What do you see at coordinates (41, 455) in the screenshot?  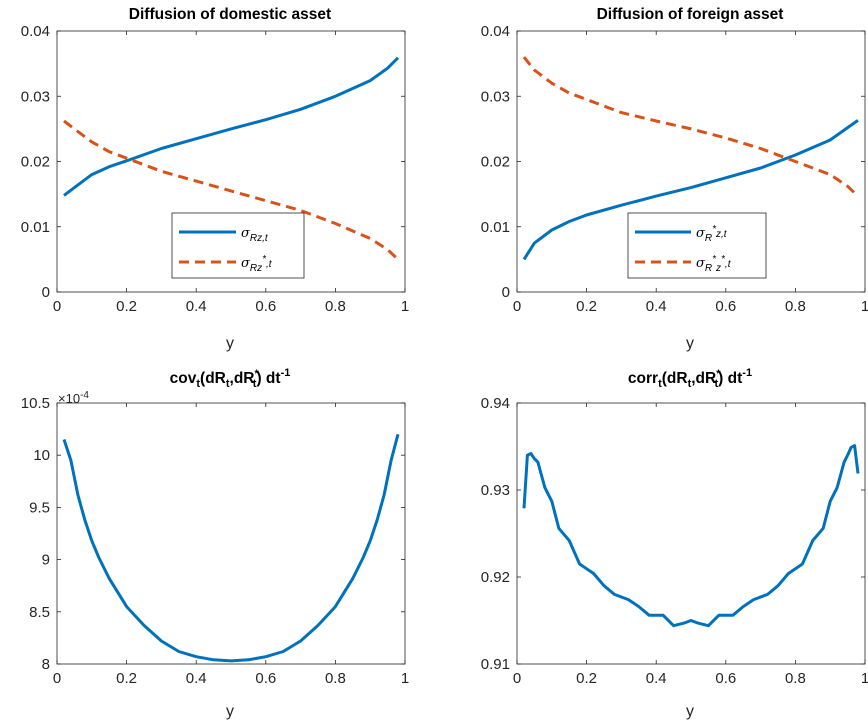 I see `y-tick-label: 10` at bounding box center [41, 455].